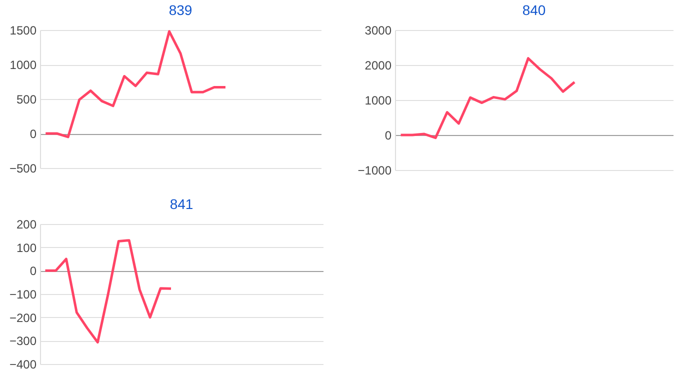  Describe the element at coordinates (26, 247) in the screenshot. I see `y-tick-label: 100` at that location.